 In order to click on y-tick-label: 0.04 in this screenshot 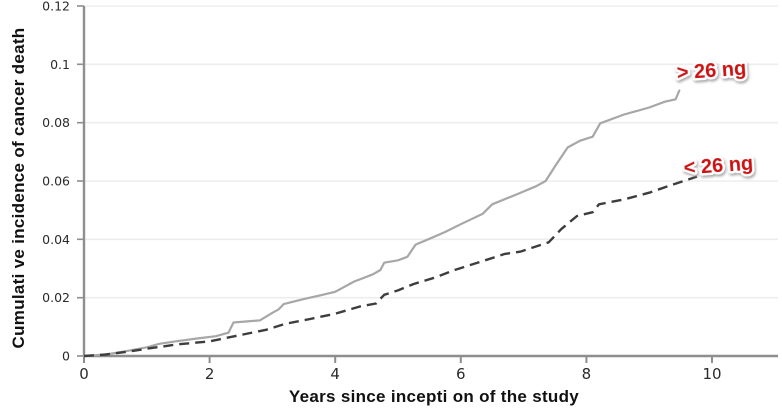, I will do `click(56, 239)`.